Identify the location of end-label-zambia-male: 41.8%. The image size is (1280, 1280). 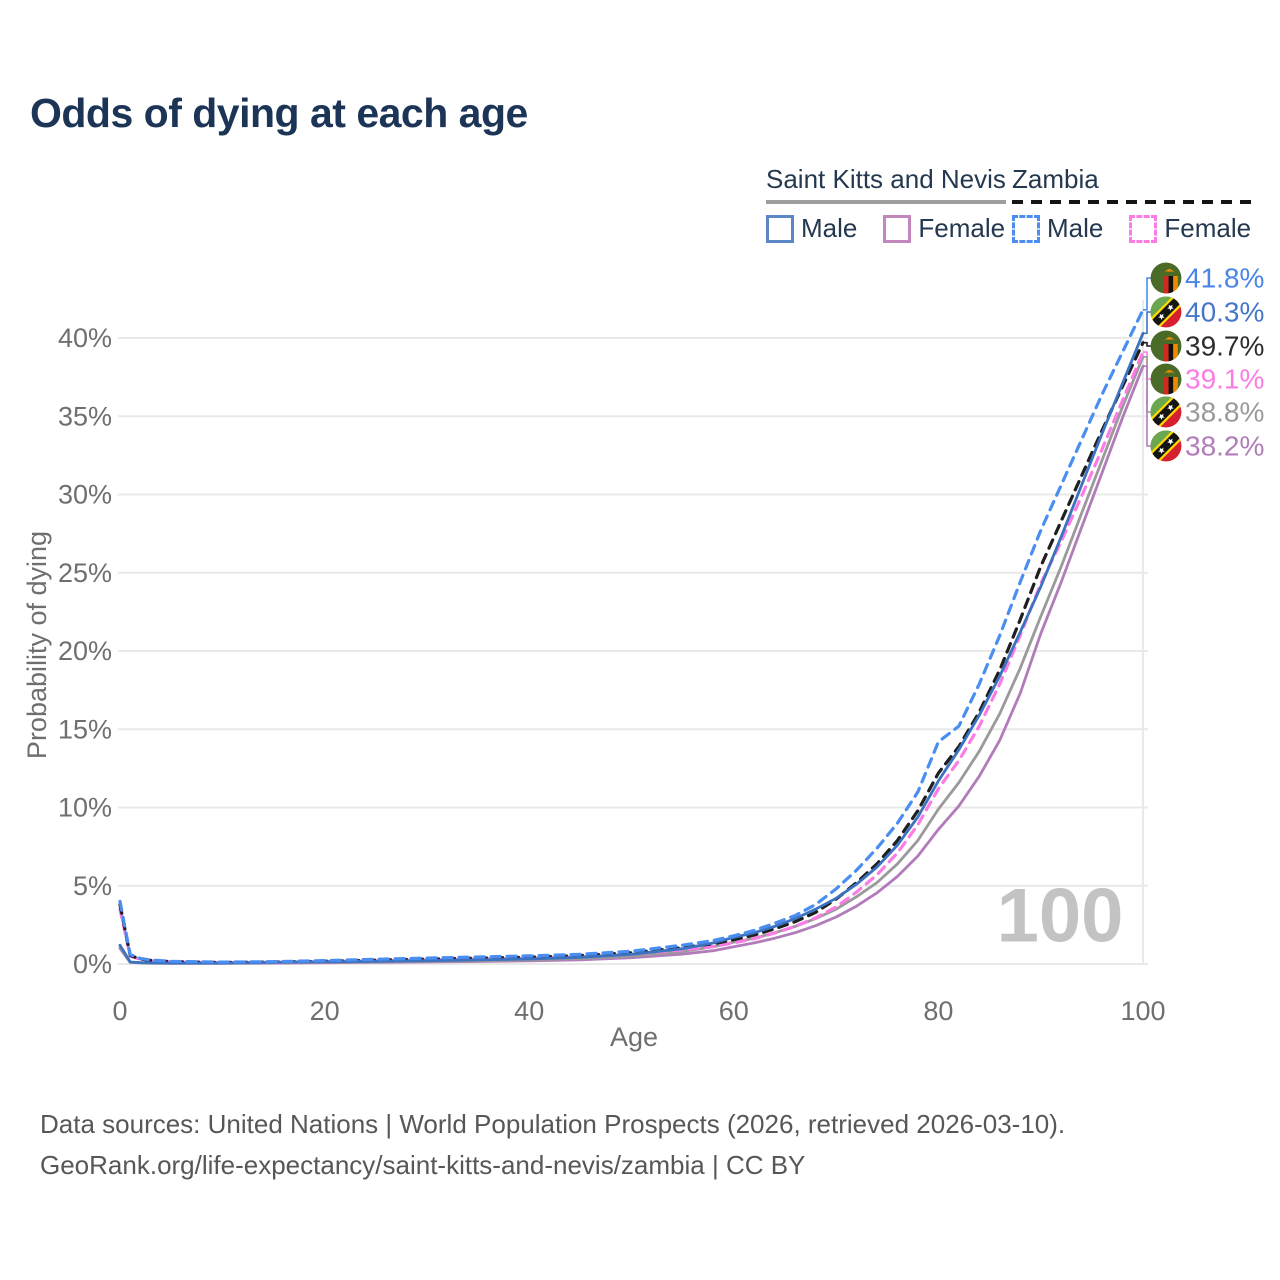
(1207, 278).